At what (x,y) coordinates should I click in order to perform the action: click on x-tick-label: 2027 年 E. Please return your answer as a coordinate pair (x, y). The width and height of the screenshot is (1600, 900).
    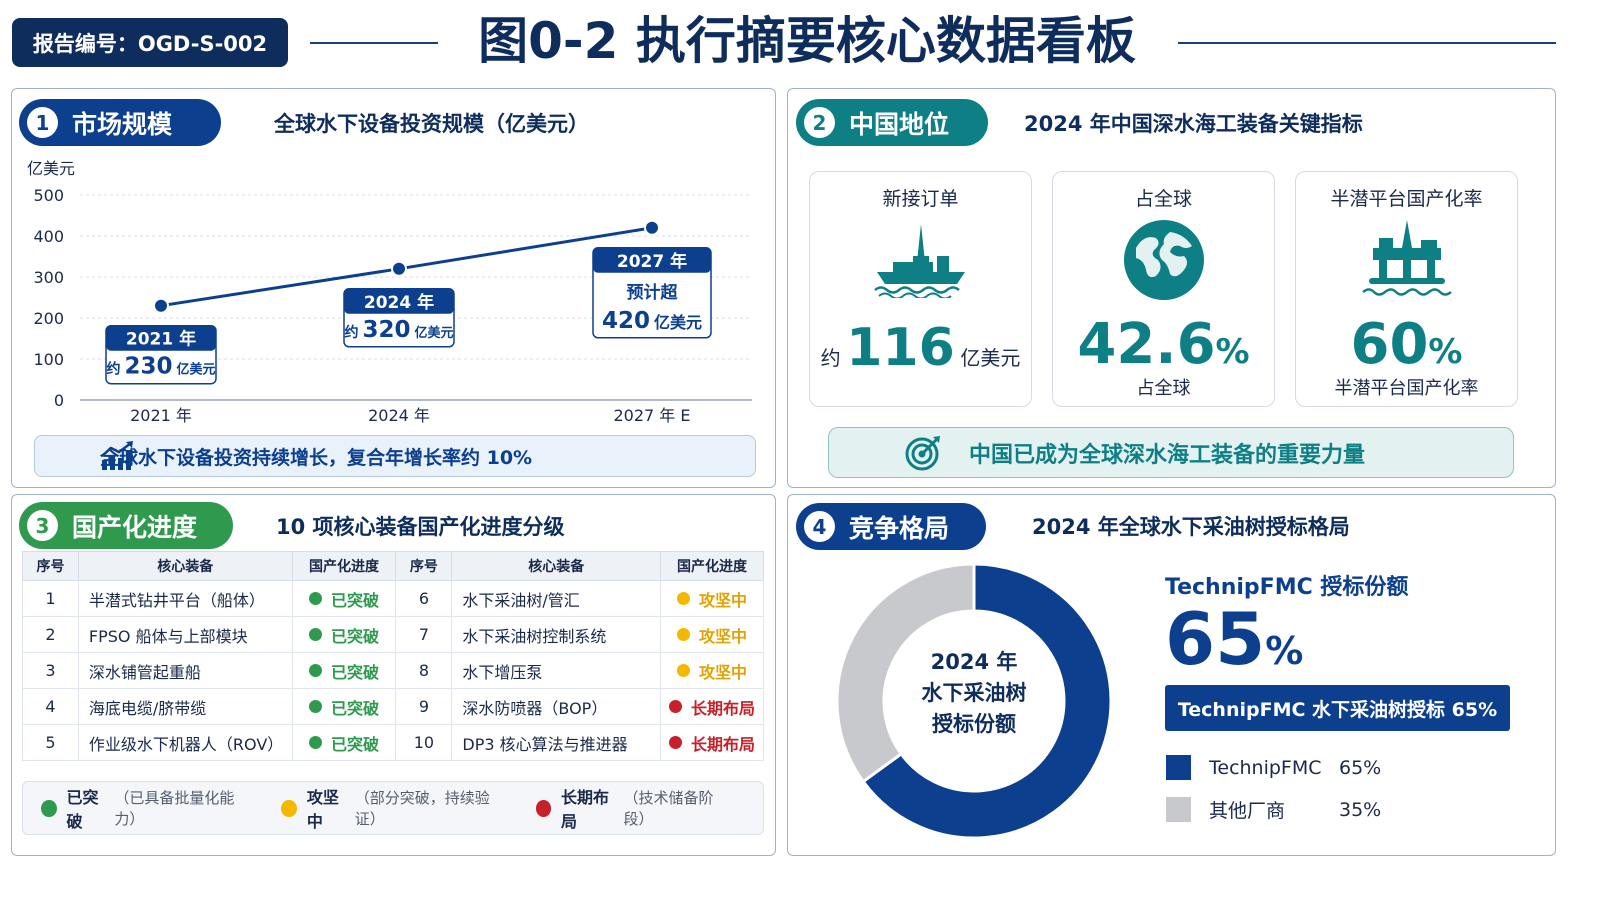
    Looking at the image, I should click on (651, 415).